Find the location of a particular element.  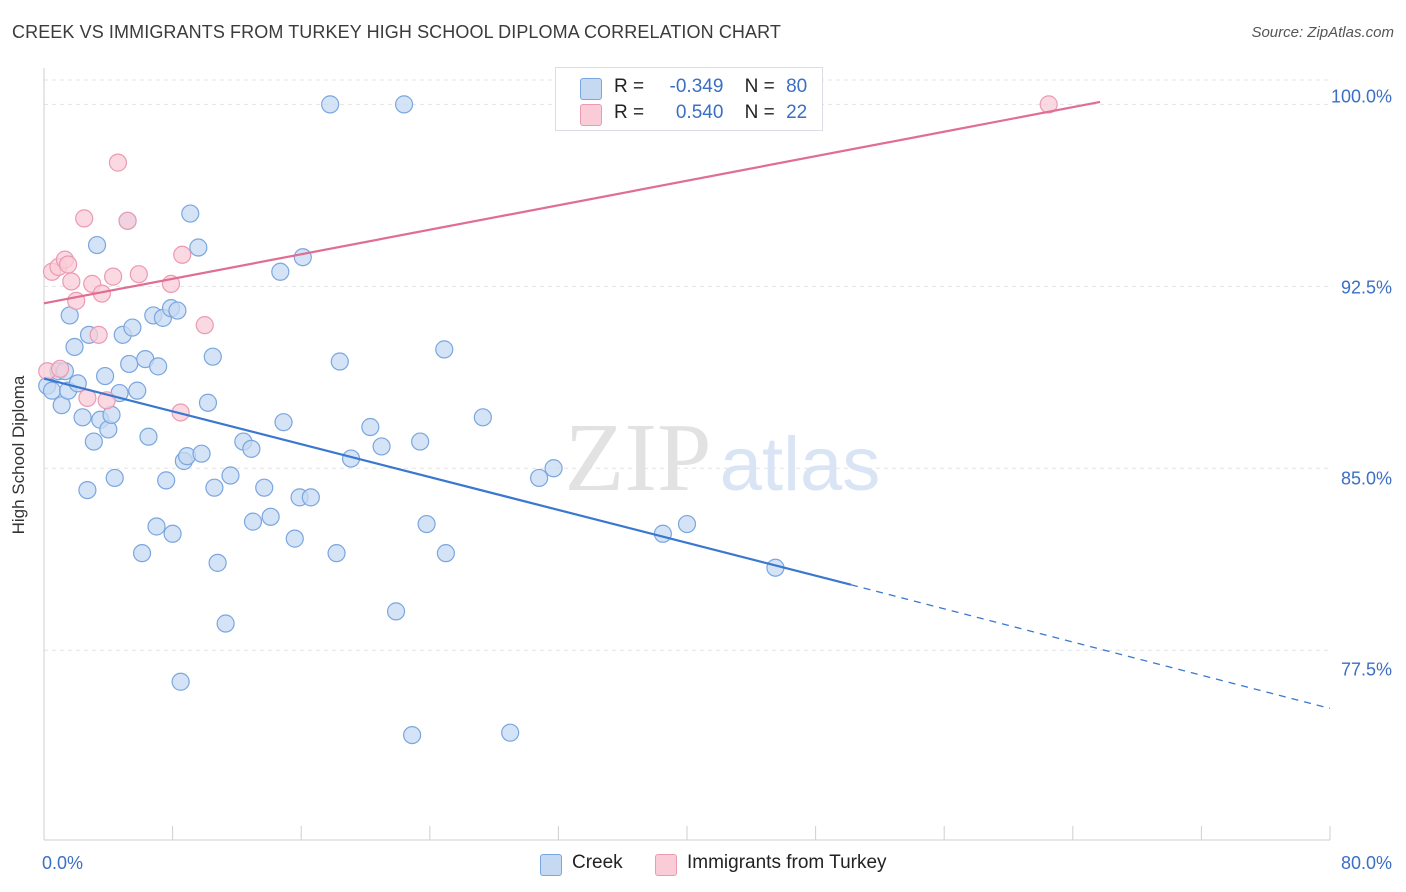

x-tick-label-max: 80.0% is located at coordinates (1366, 863).